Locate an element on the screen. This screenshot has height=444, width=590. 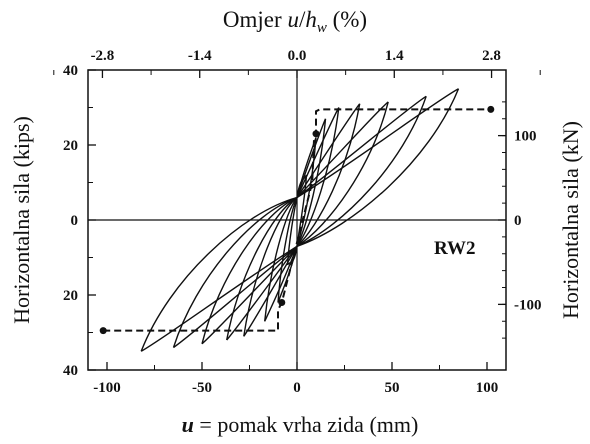
x-tick-label: -50 is located at coordinates (202, 388).